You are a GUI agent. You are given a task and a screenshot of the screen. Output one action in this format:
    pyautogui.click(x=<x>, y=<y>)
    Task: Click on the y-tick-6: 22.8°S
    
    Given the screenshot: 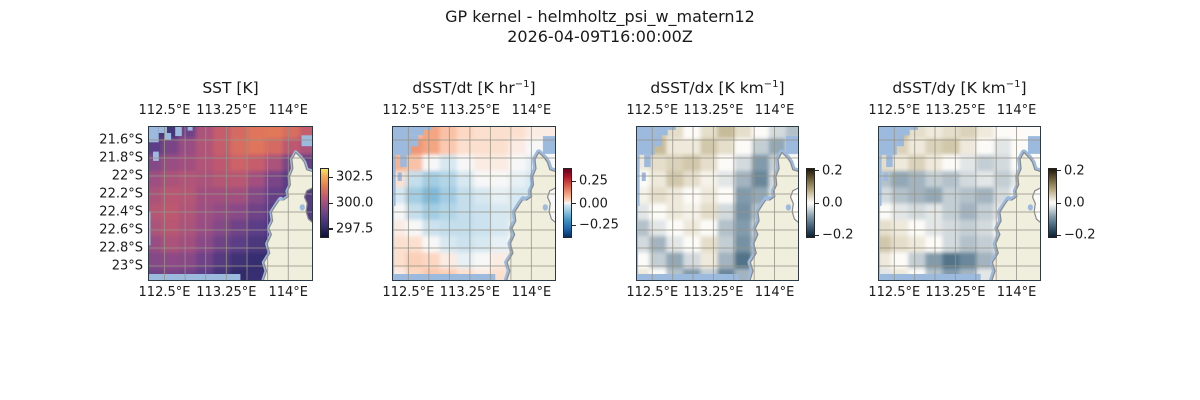 What is the action you would take?
    pyautogui.click(x=121, y=248)
    